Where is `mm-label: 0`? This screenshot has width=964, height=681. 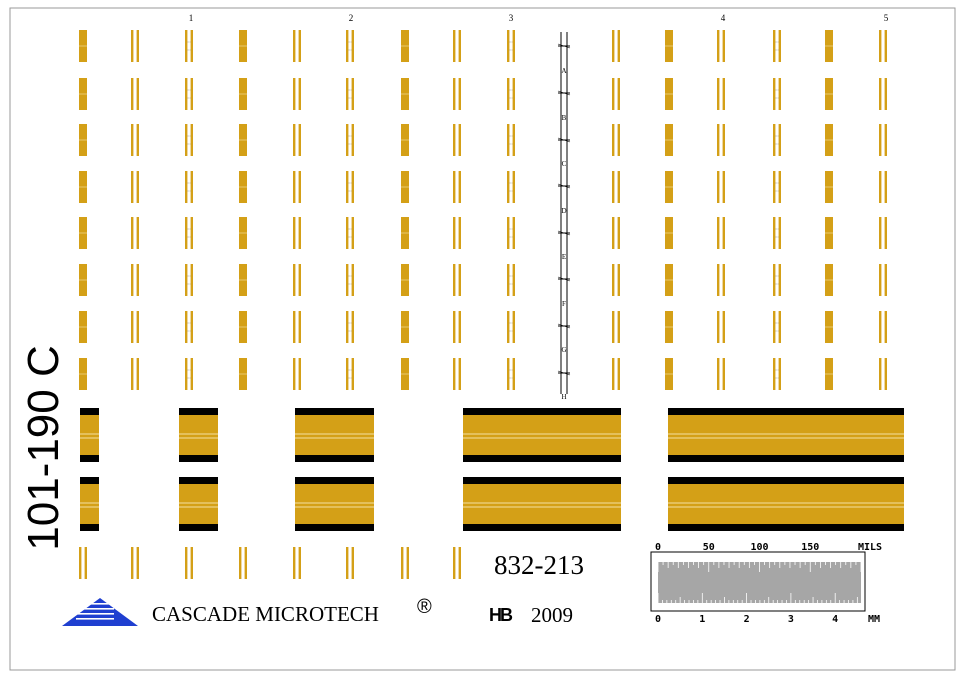 mm-label: 0 is located at coordinates (658, 619).